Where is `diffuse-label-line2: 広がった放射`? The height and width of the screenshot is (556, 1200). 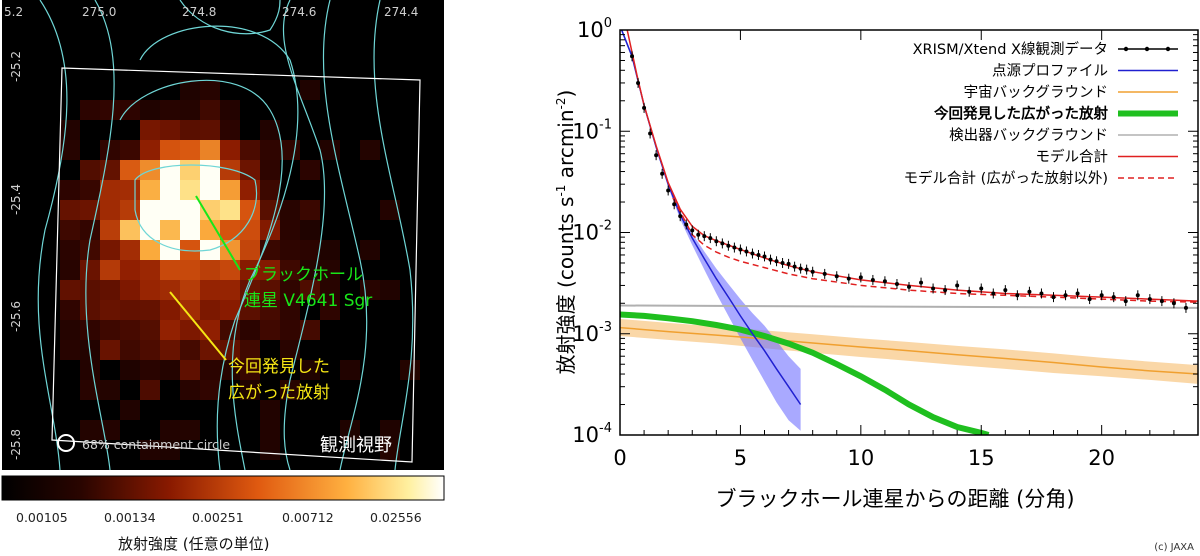
diffuse-label-line2: 広がった放射 is located at coordinates (279, 393).